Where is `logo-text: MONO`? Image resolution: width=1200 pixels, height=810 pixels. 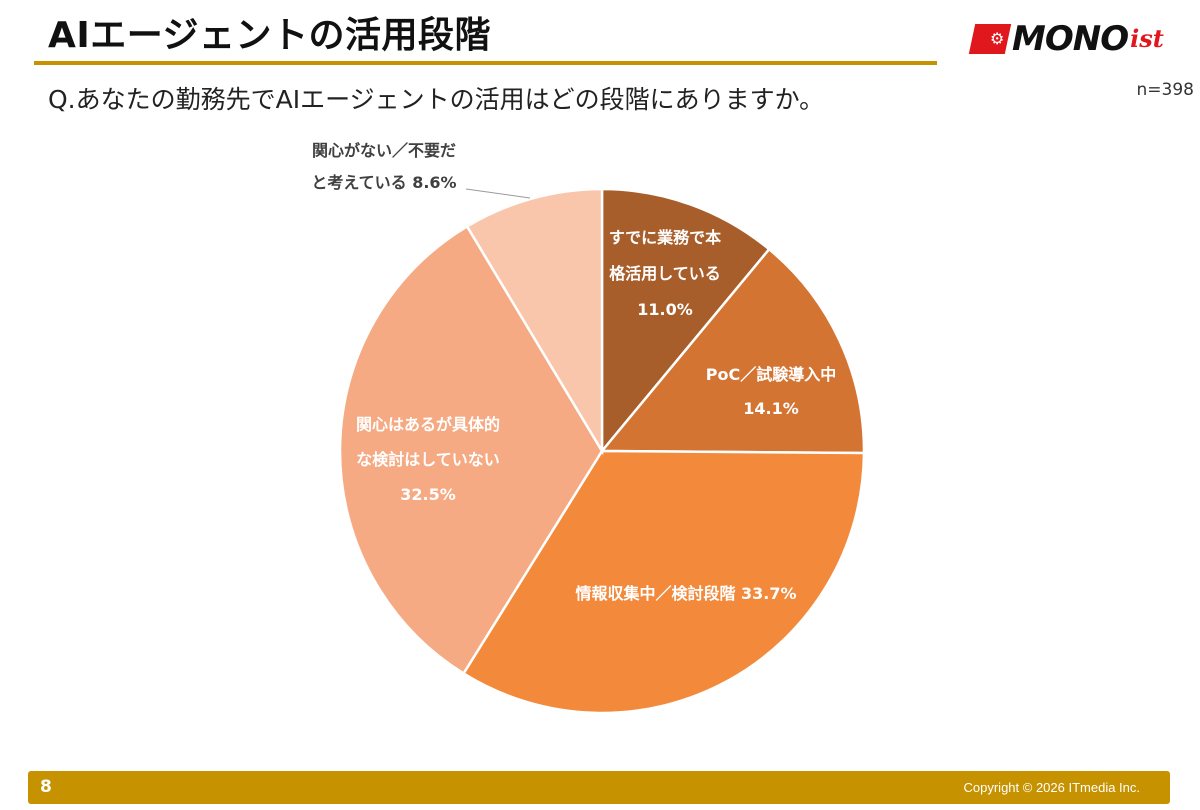
logo-text: MONO is located at coordinates (1070, 39).